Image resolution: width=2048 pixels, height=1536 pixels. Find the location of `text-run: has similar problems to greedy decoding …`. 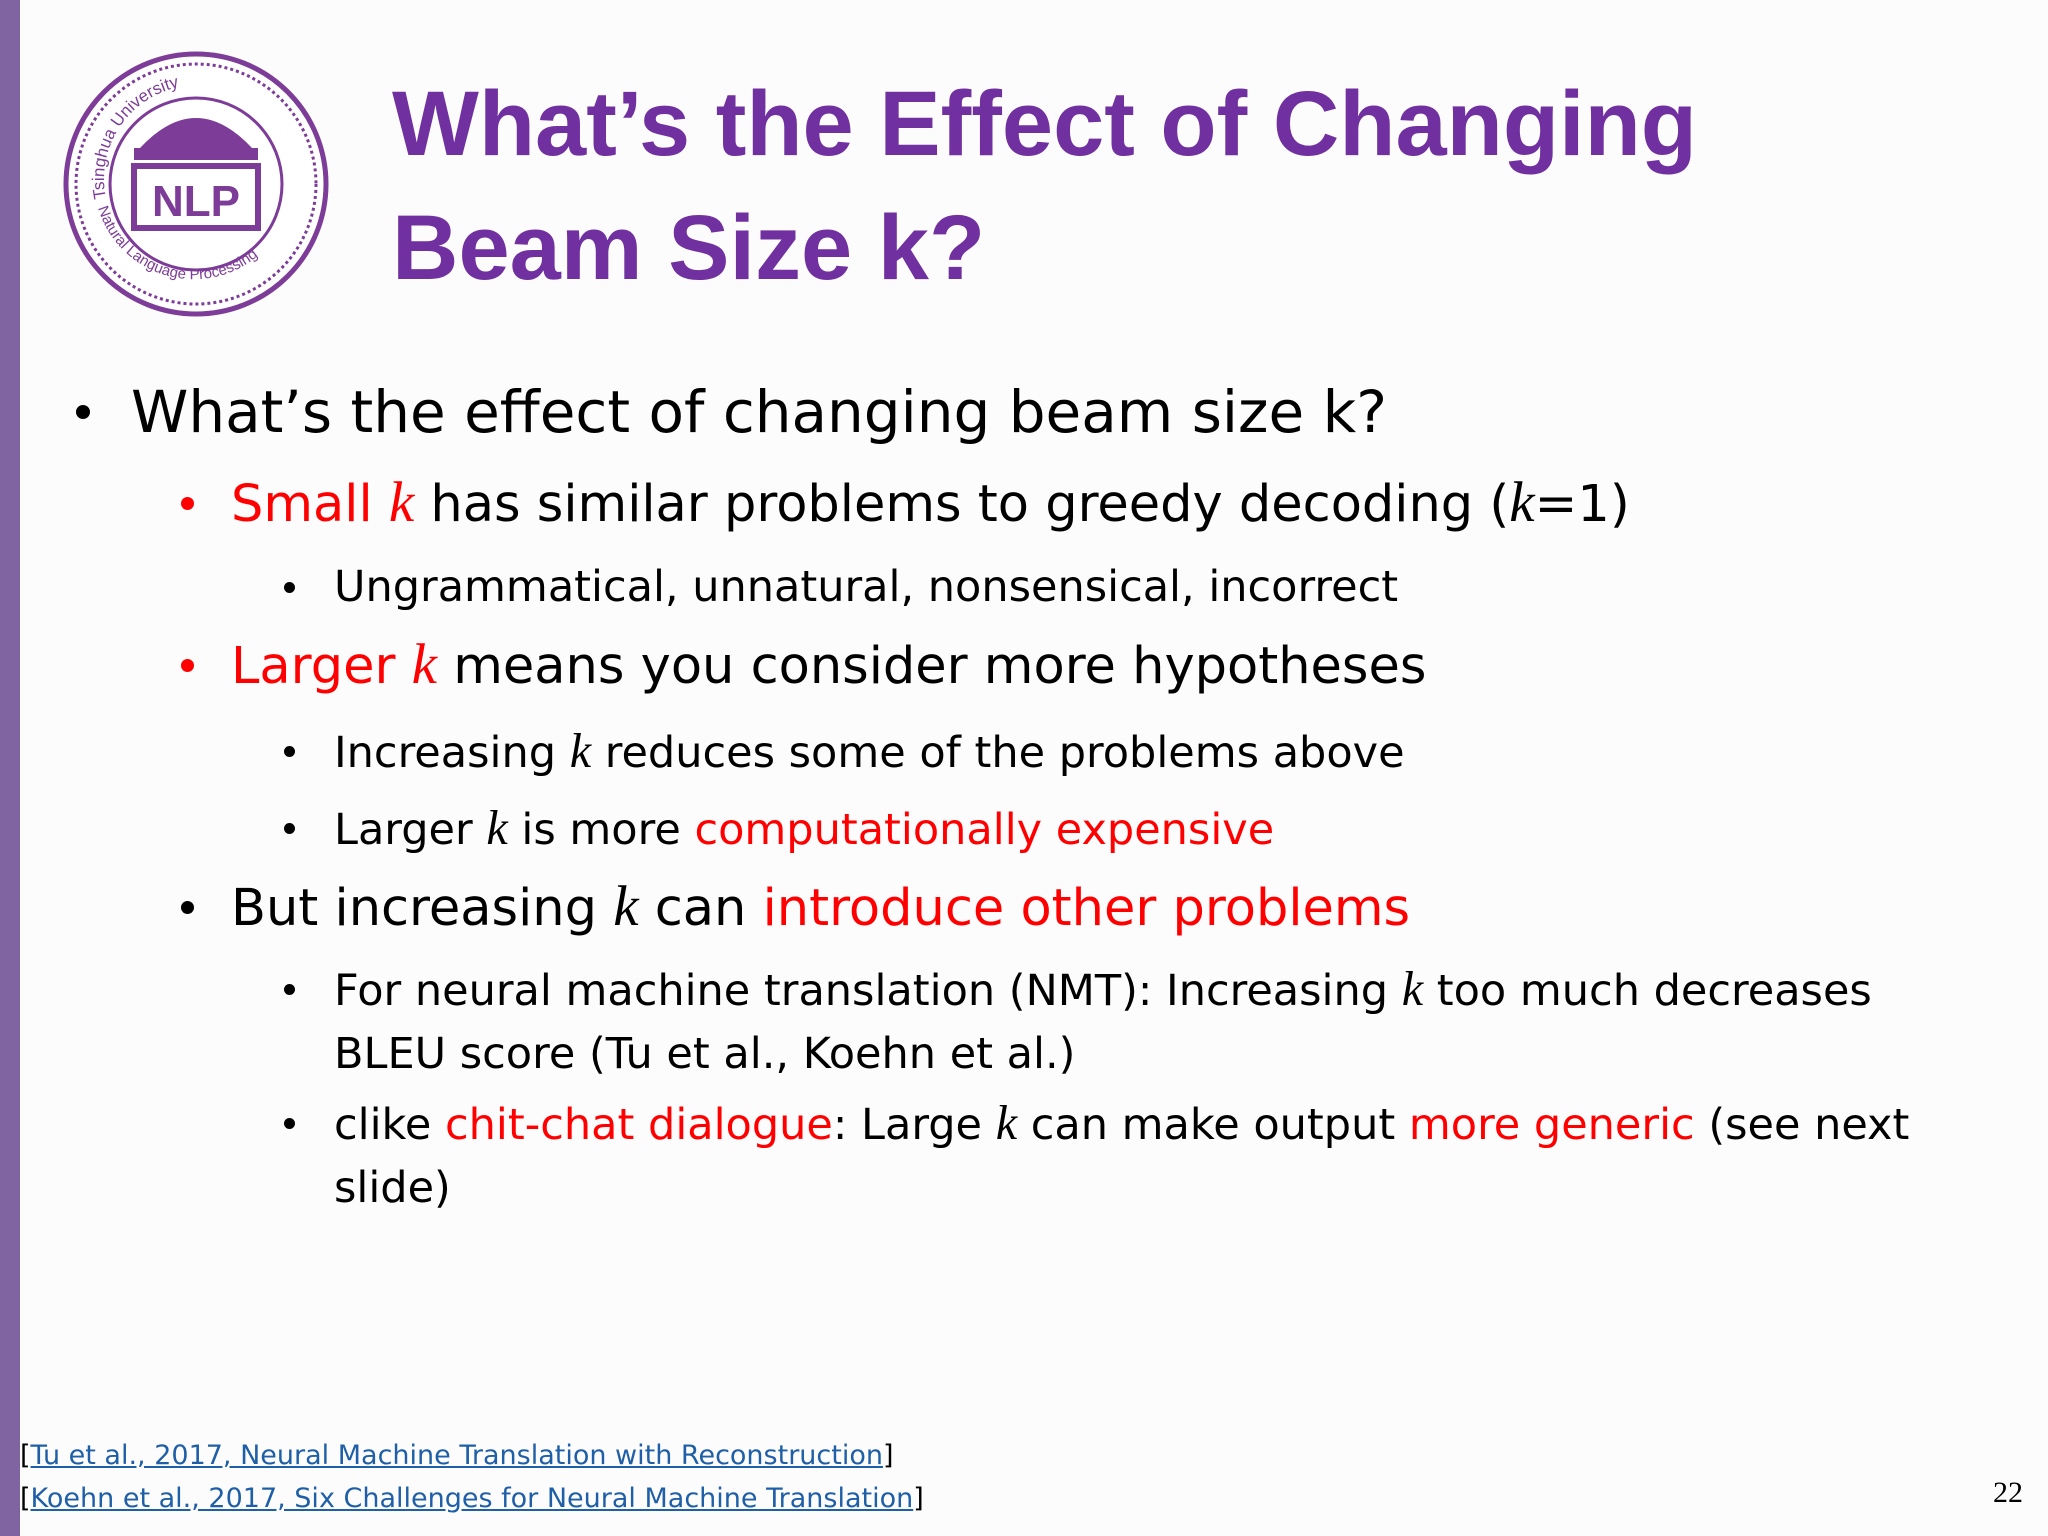

text-run: has similar problems to greedy decoding … is located at coordinates (962, 504).